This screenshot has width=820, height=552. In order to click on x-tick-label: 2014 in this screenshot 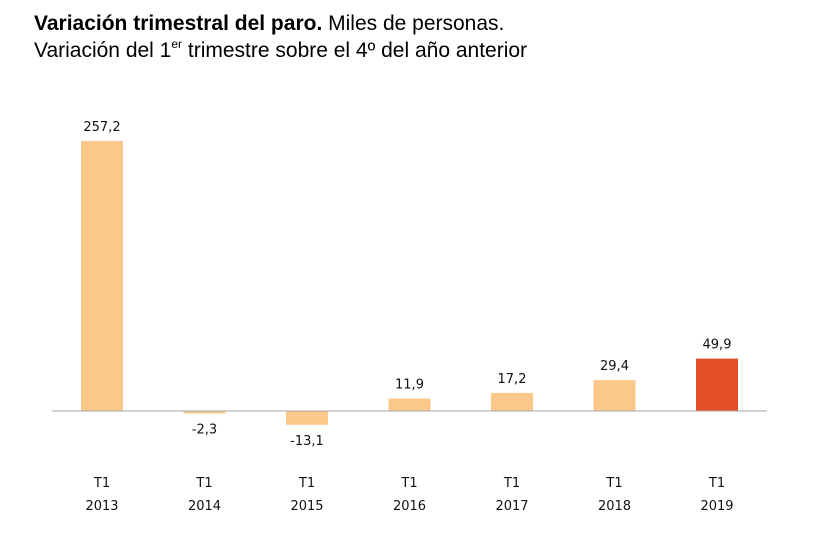, I will do `click(204, 506)`.